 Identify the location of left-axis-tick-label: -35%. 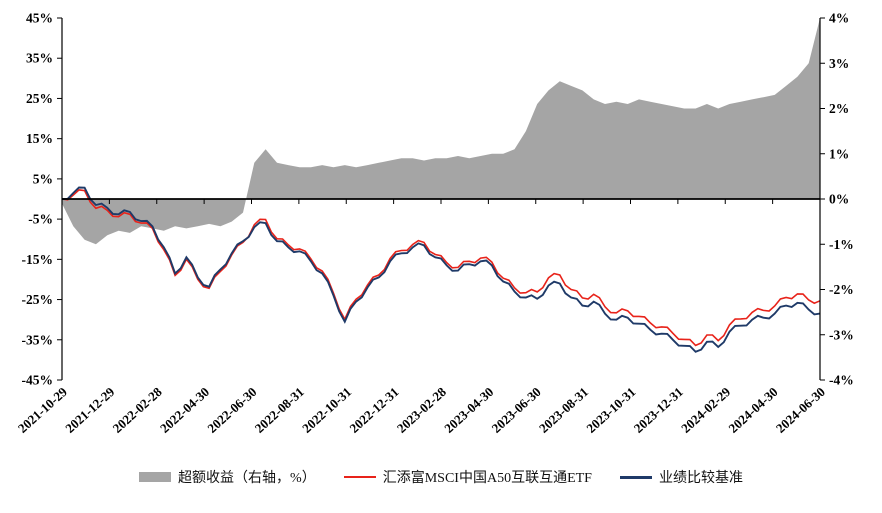
(38, 339).